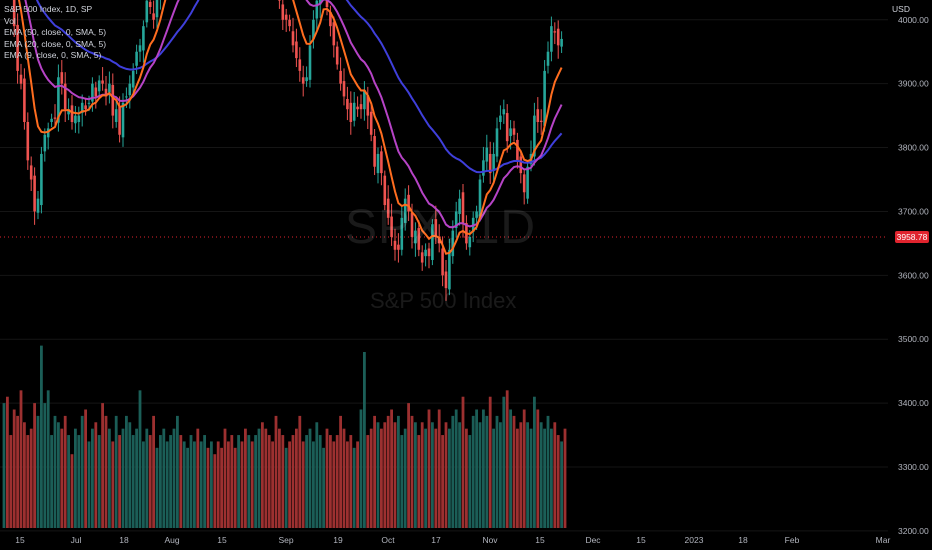  I want to click on price-tick-label: 3700.00, so click(913, 211).